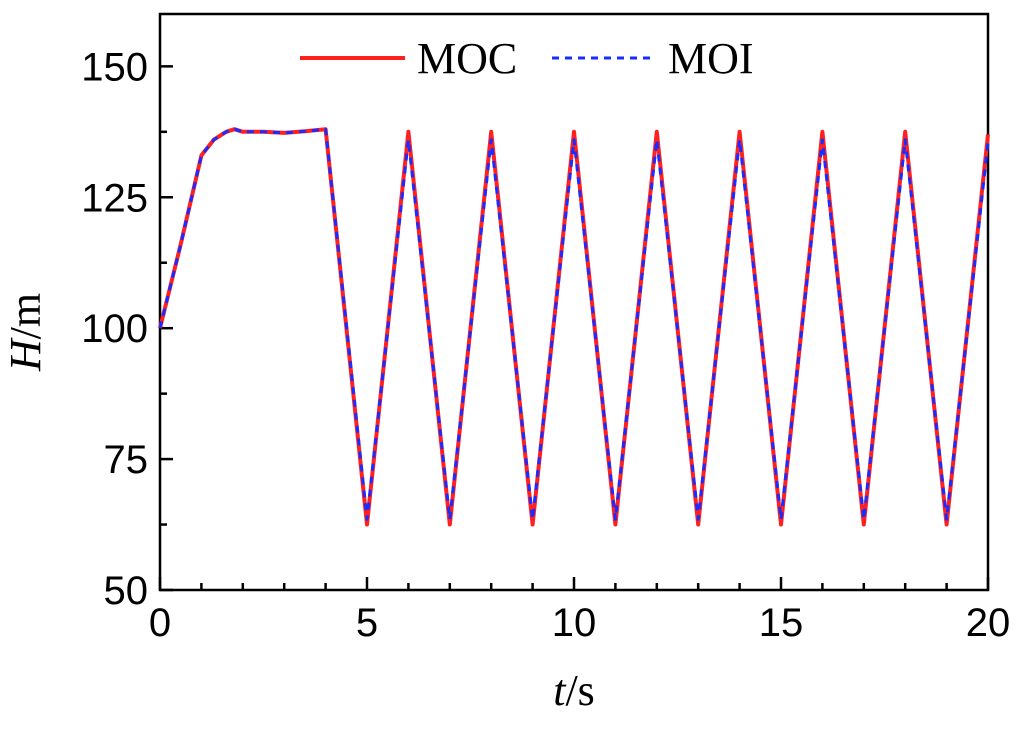 The width and height of the screenshot is (1024, 729). I want to click on x-axis-unit: /s, so click(579, 690).